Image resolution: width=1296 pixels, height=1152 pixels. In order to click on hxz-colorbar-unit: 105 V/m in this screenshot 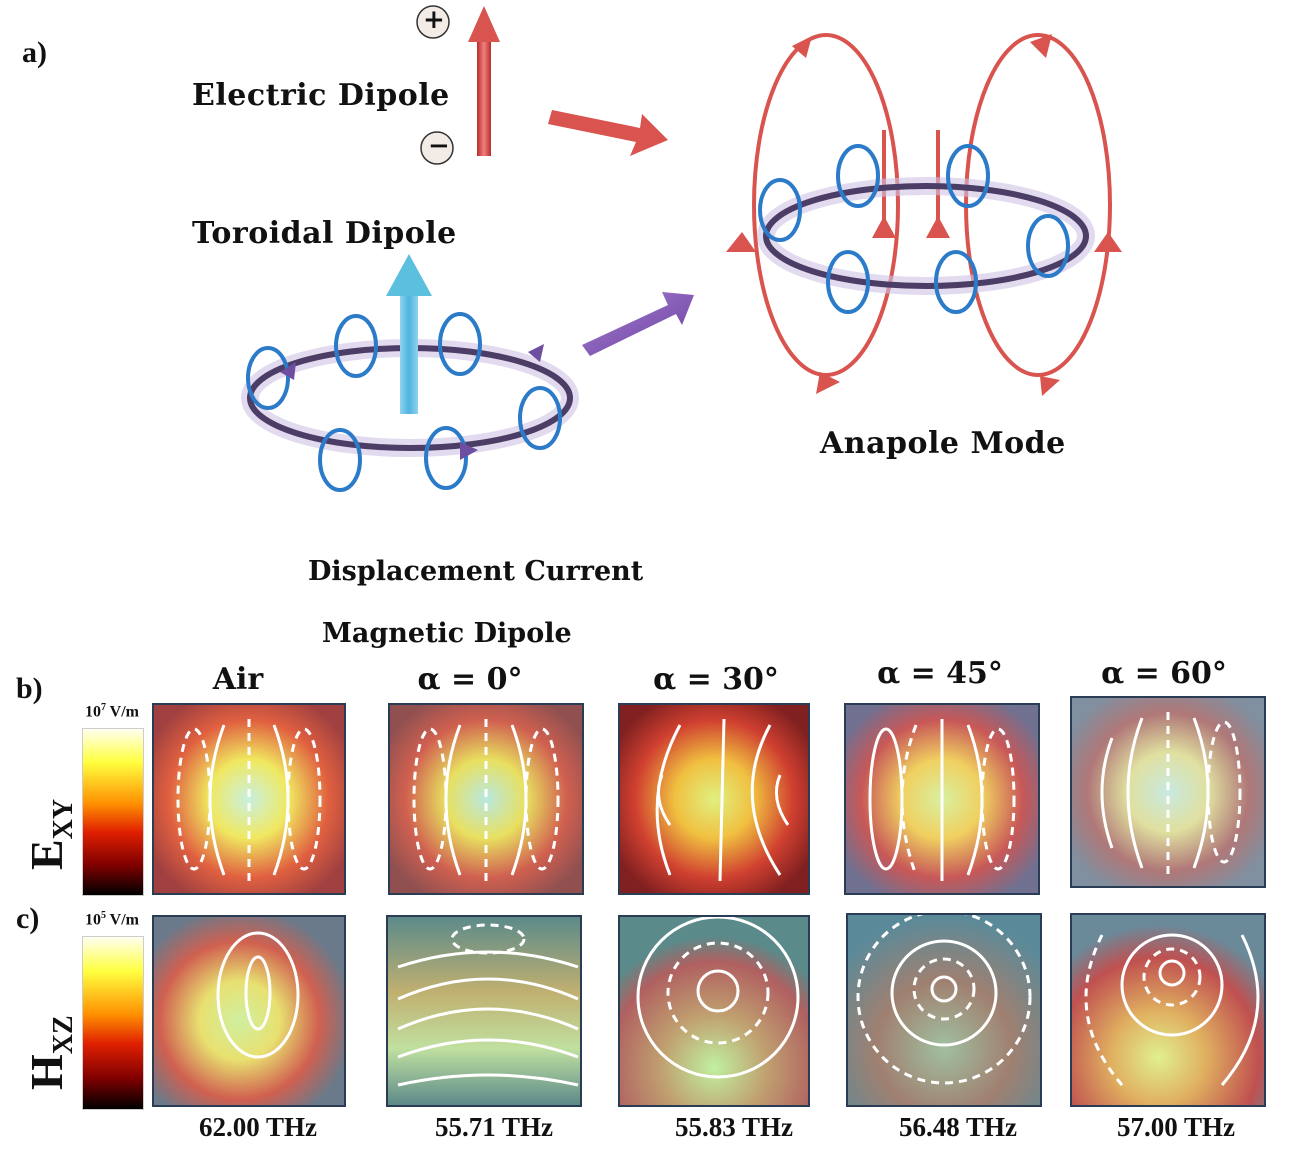, I will do `click(112, 919)`.